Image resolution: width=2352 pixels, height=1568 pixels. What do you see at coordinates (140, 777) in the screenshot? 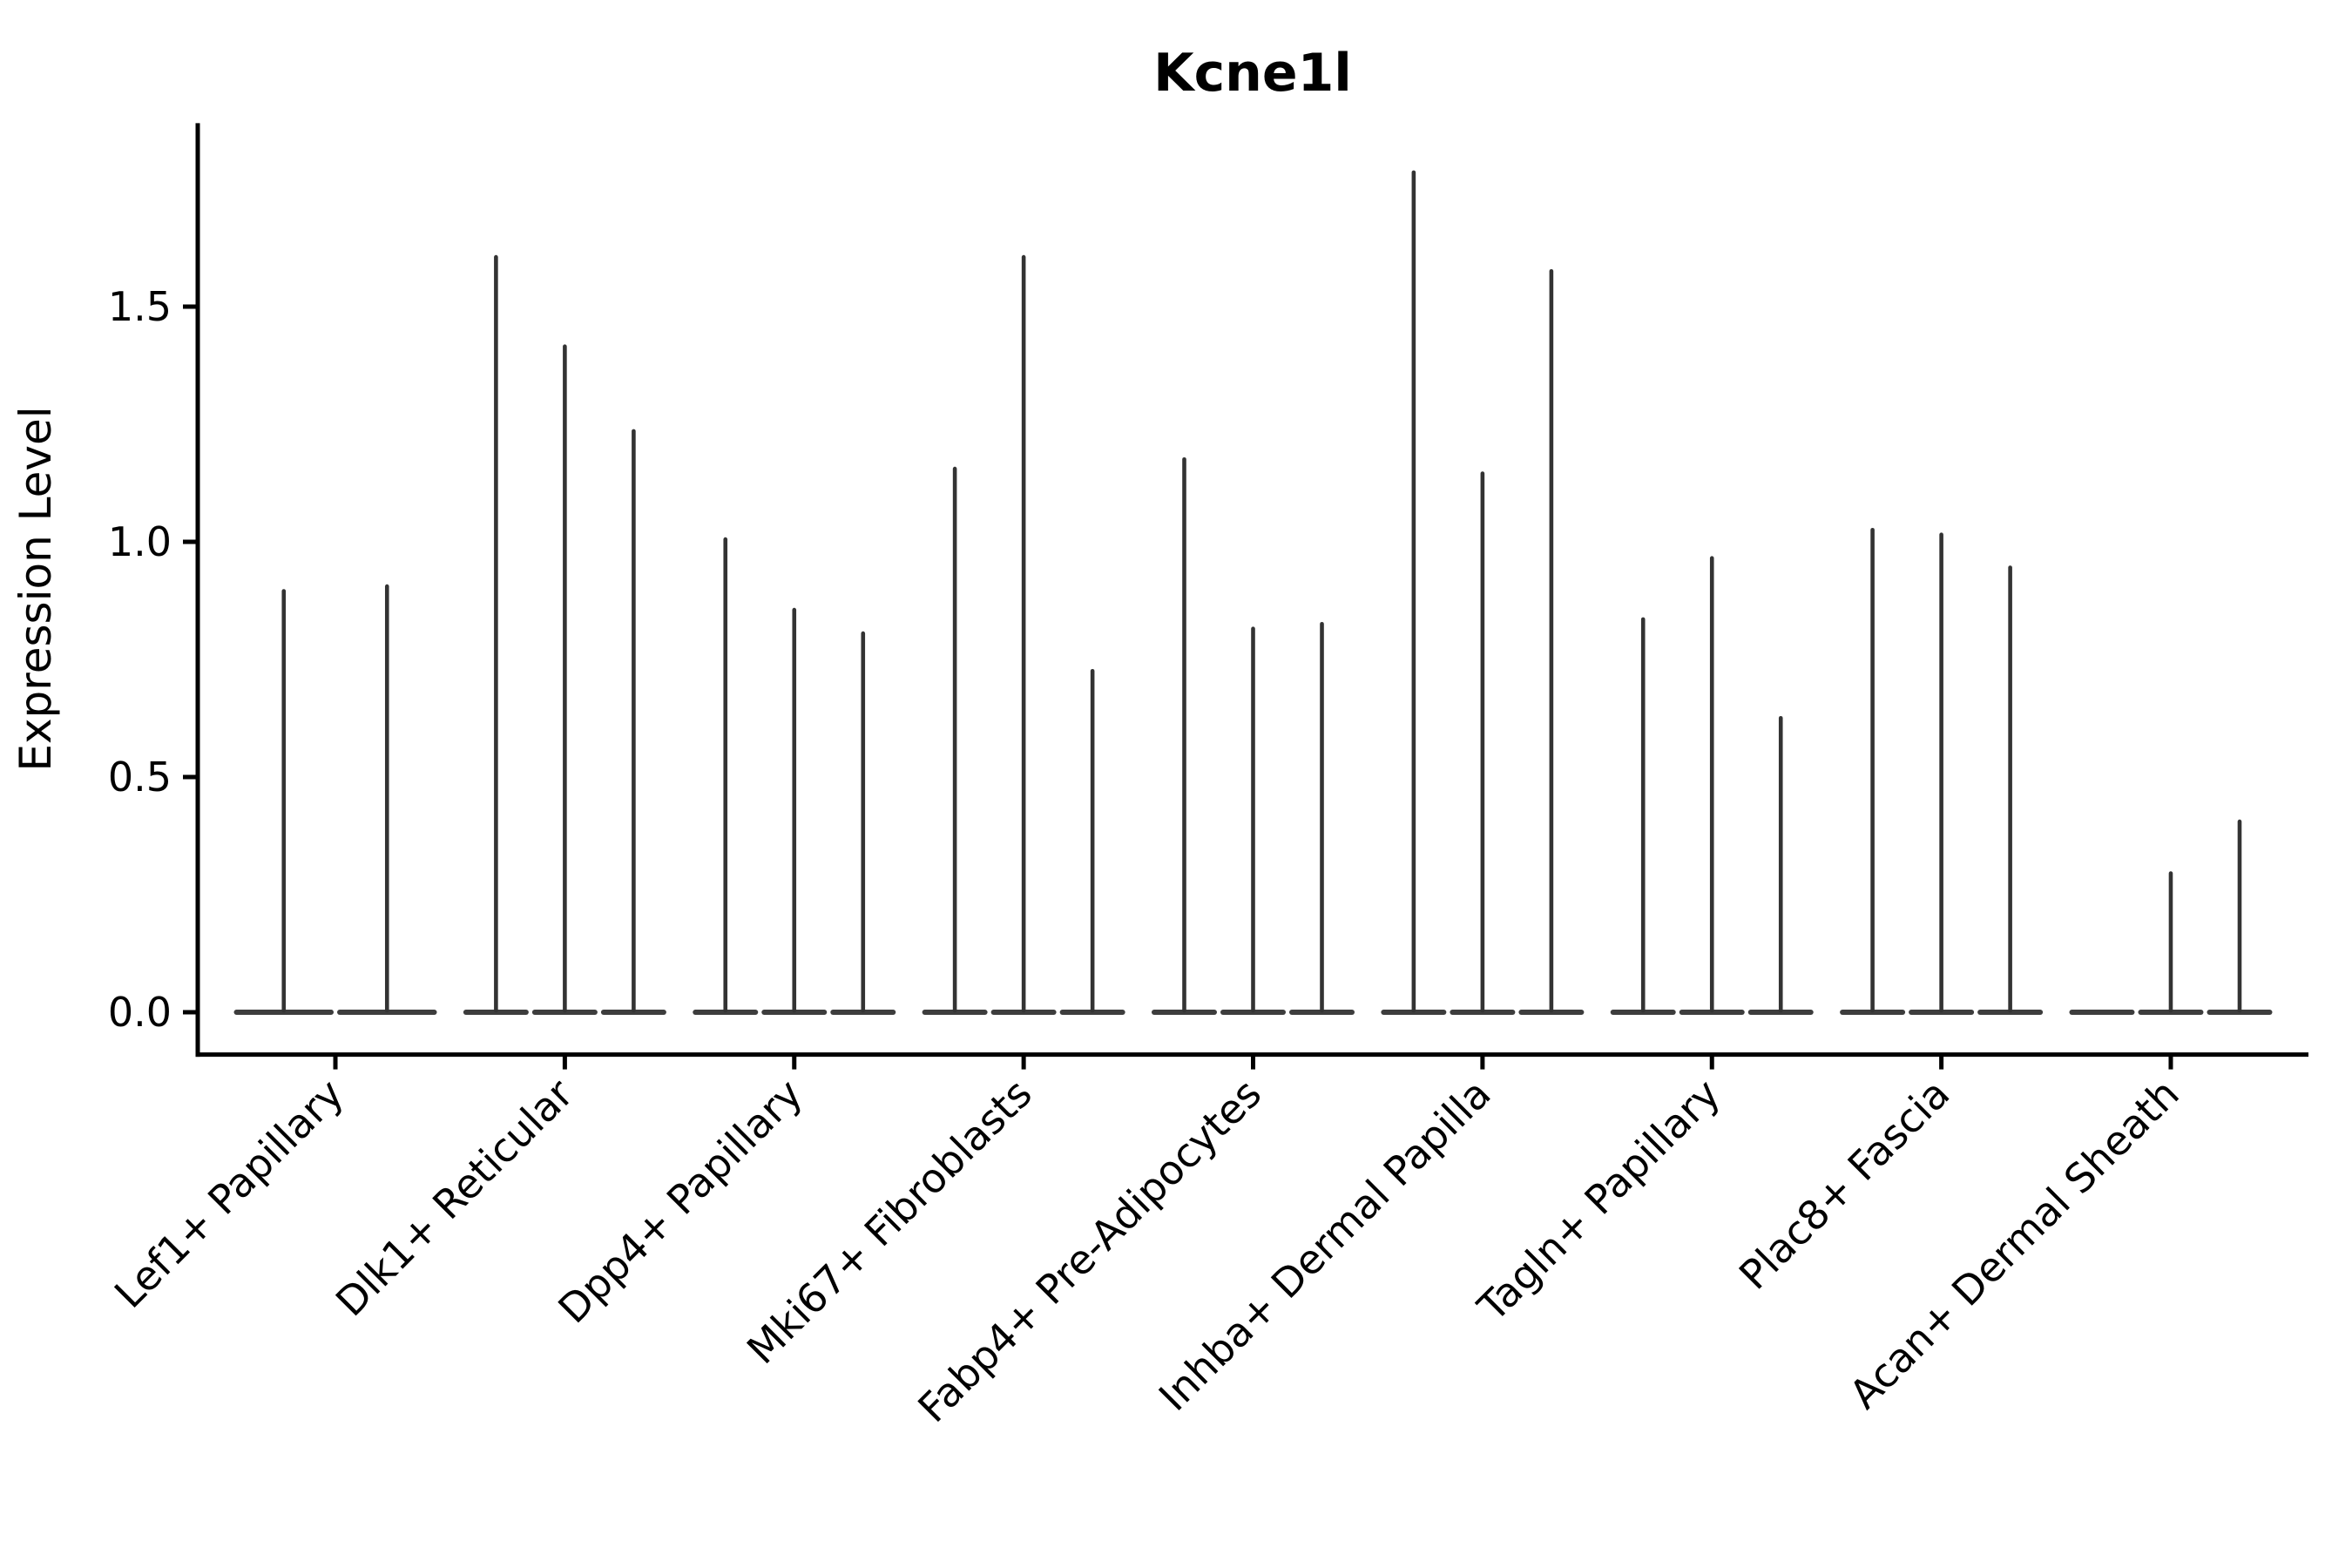
I see `y-tick-label: 0.5` at bounding box center [140, 777].